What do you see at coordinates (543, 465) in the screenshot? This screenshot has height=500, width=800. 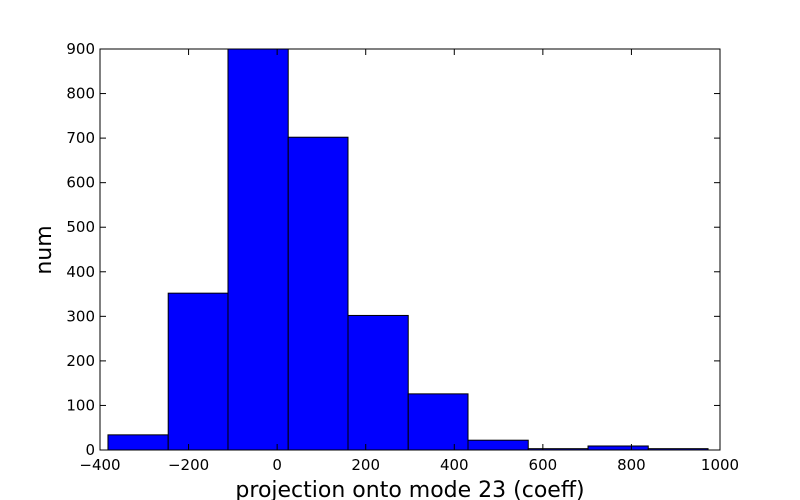 I see `x-tick-label: 600` at bounding box center [543, 465].